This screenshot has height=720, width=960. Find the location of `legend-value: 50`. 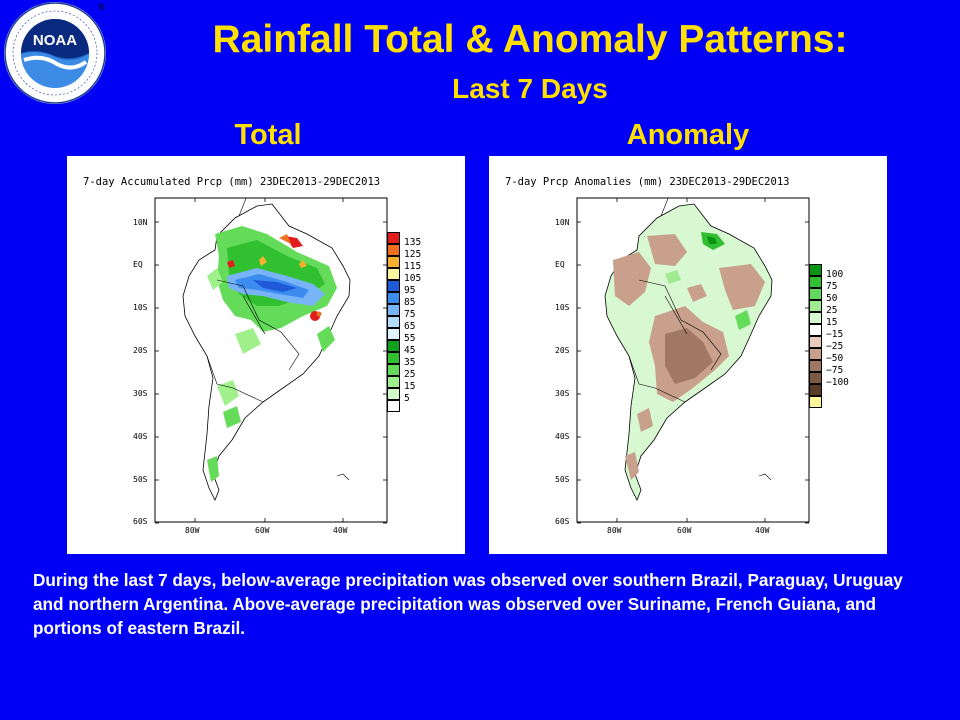

legend-value: 50 is located at coordinates (832, 298).